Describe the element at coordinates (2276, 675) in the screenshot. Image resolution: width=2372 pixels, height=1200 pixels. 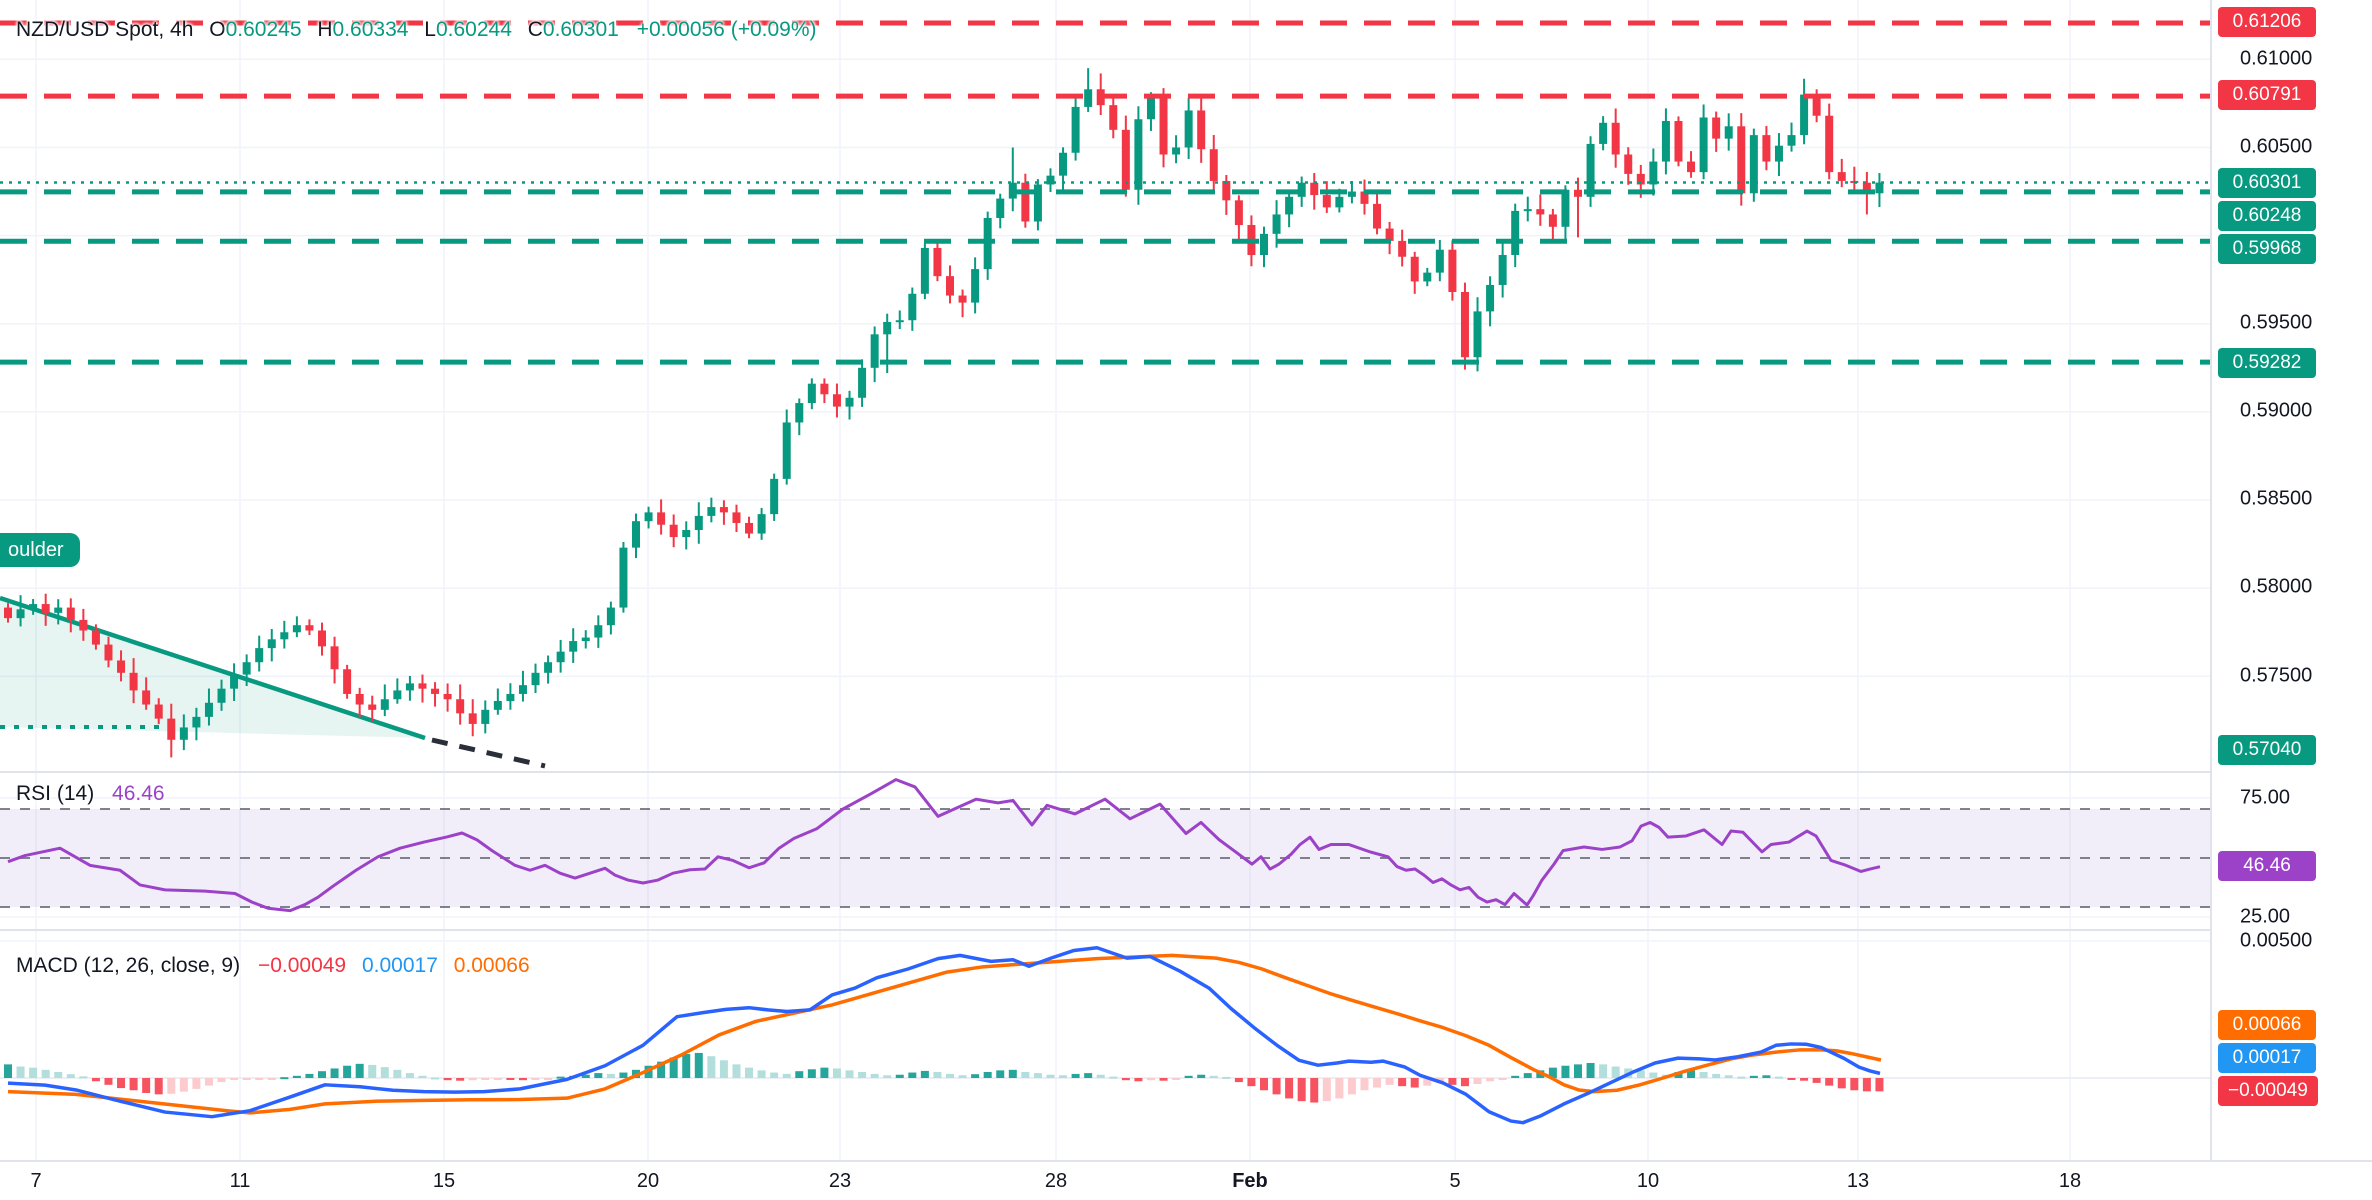
I see `price-axis-label: 0.57500` at that location.